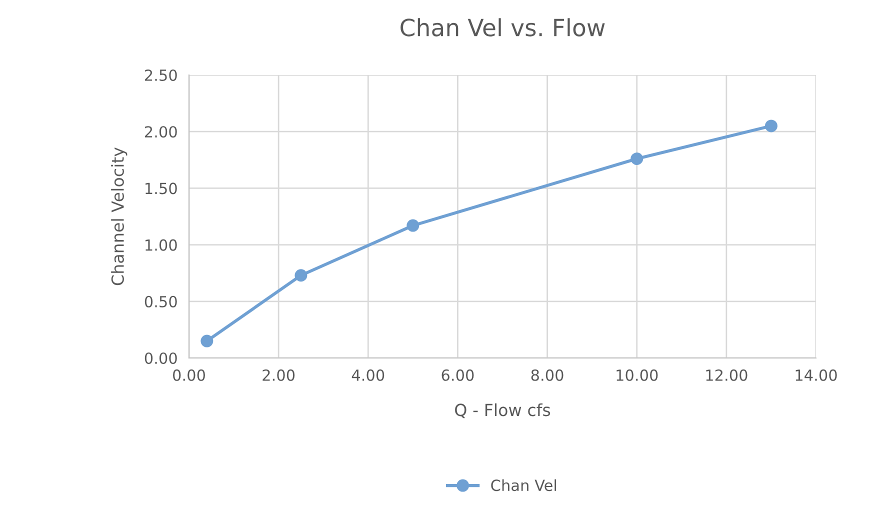 This screenshot has width=870, height=525. I want to click on chart-title: Chan Vel vs. Flow, so click(502, 27).